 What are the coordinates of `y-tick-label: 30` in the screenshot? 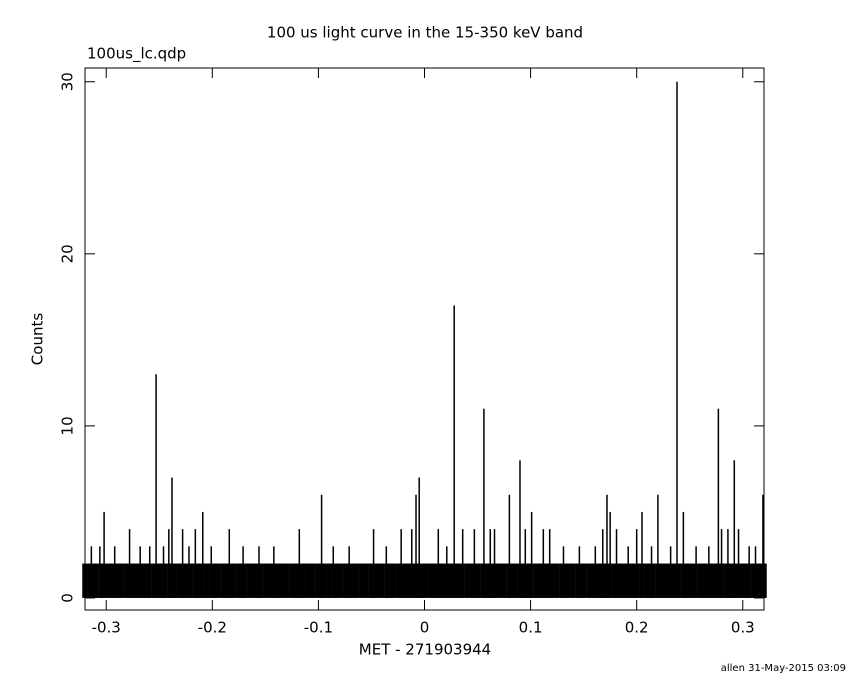 It's located at (68, 81).